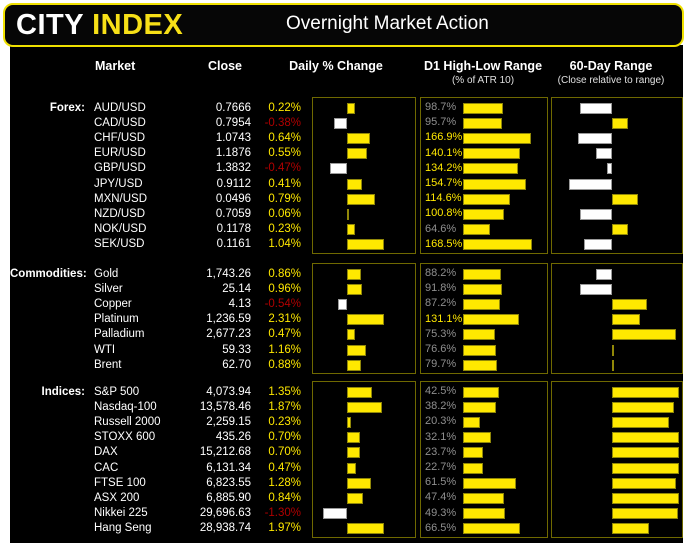  Describe the element at coordinates (443, 198) in the screenshot. I see `d1-range-label: 114.6%` at that location.